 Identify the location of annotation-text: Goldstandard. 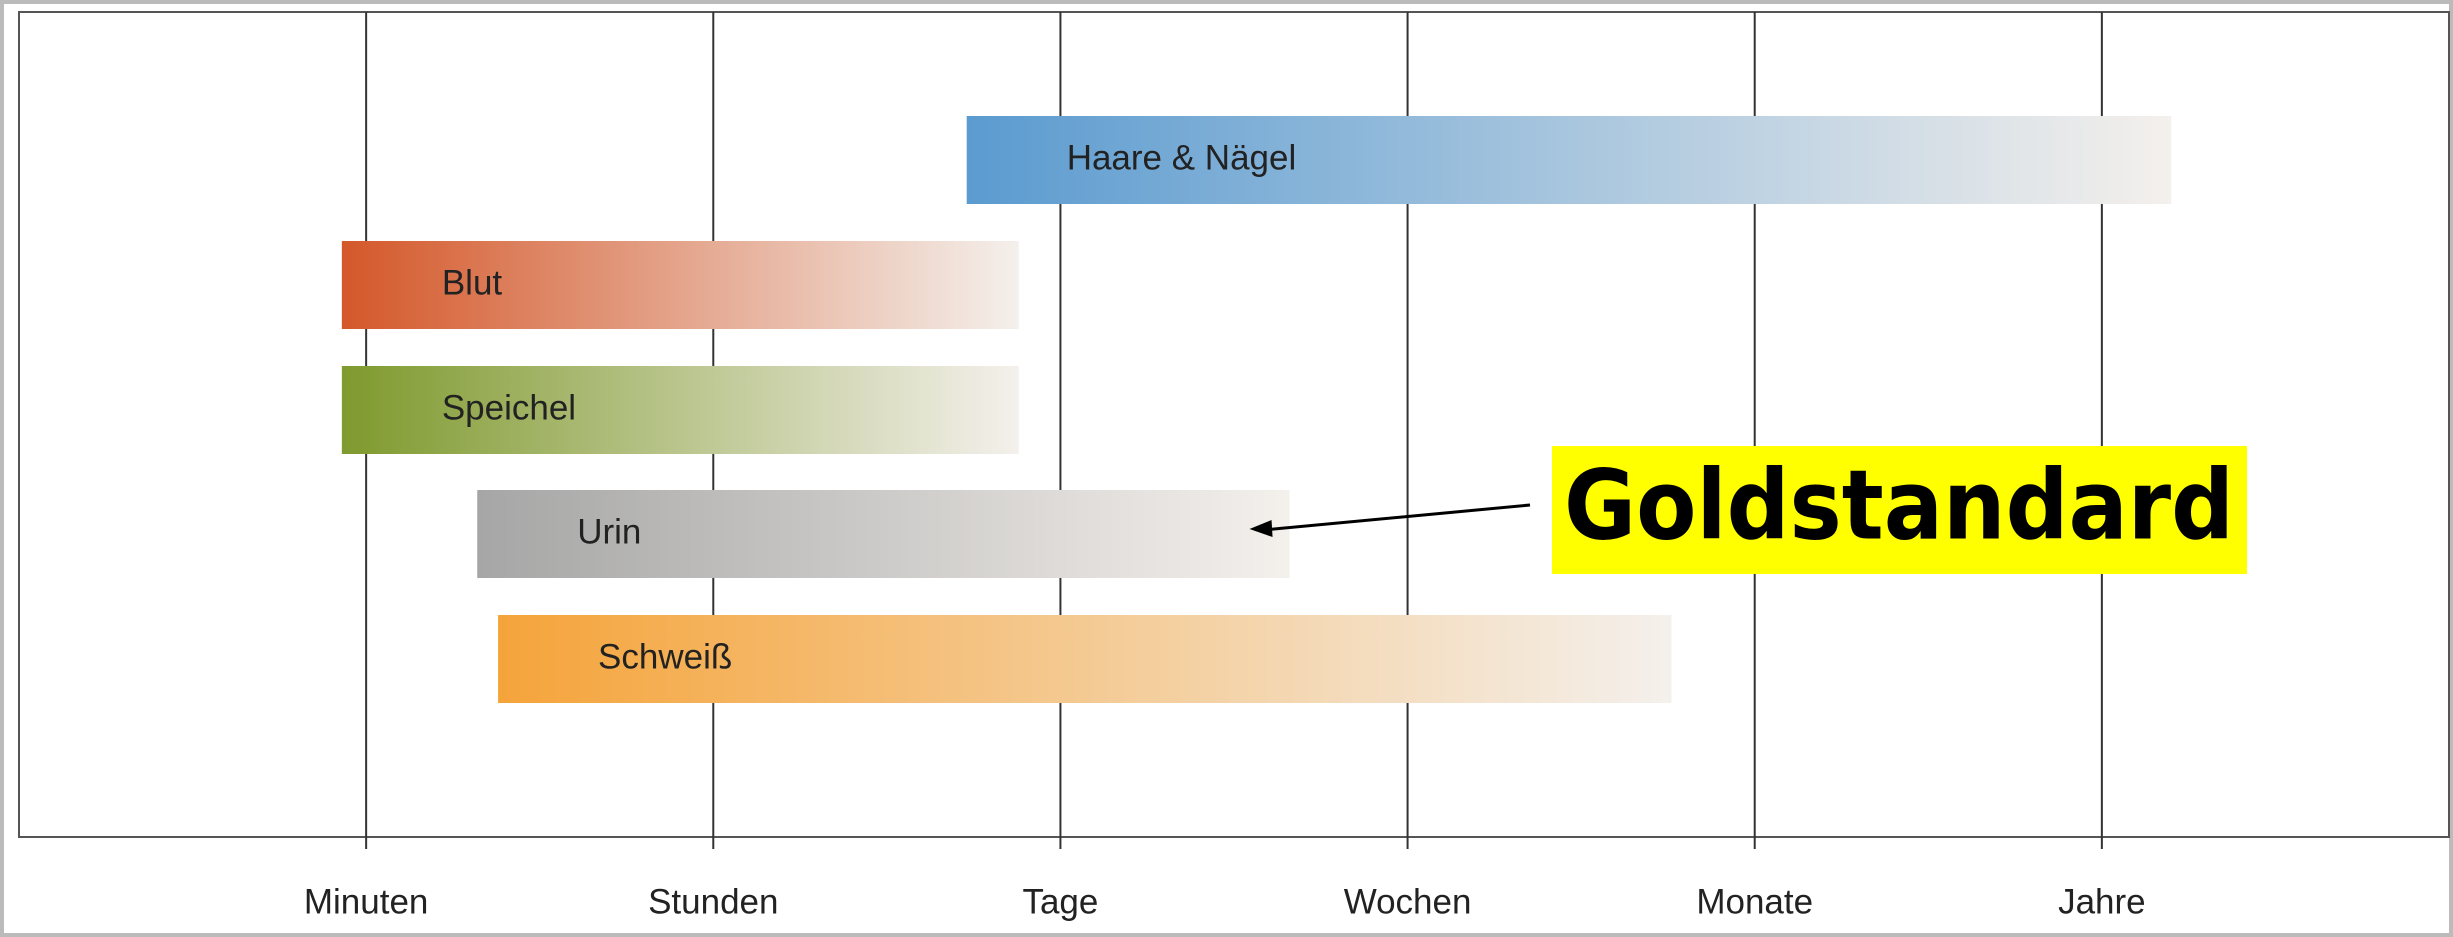
(1899, 505).